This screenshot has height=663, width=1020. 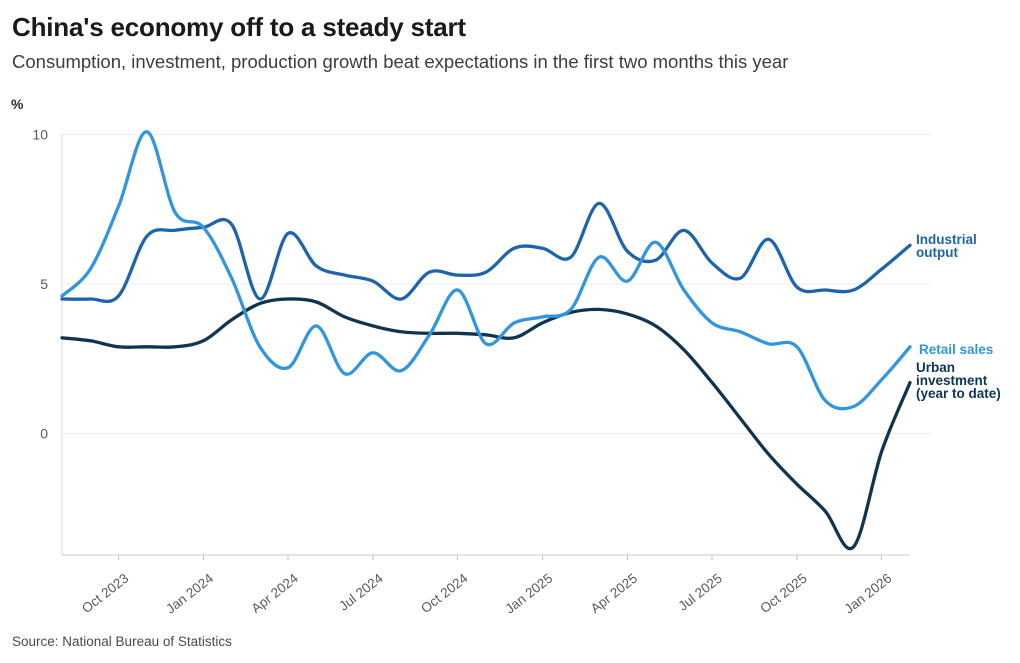 I want to click on legend-urban-investment: Urban investment (year to date), so click(x=958, y=380).